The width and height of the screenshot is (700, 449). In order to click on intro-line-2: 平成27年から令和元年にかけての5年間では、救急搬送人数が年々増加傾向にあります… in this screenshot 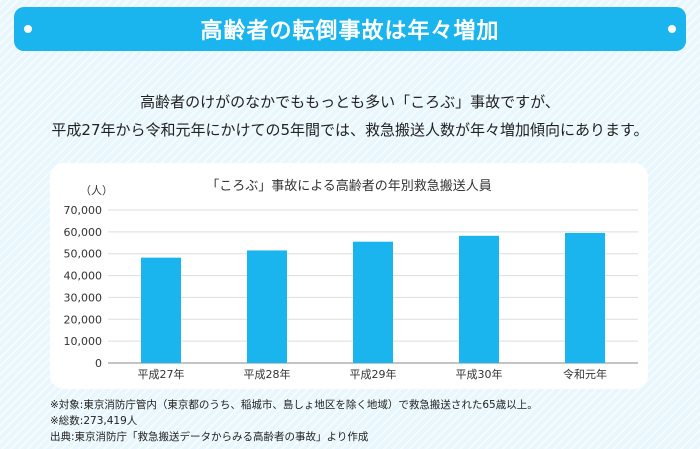, I will do `click(350, 130)`.